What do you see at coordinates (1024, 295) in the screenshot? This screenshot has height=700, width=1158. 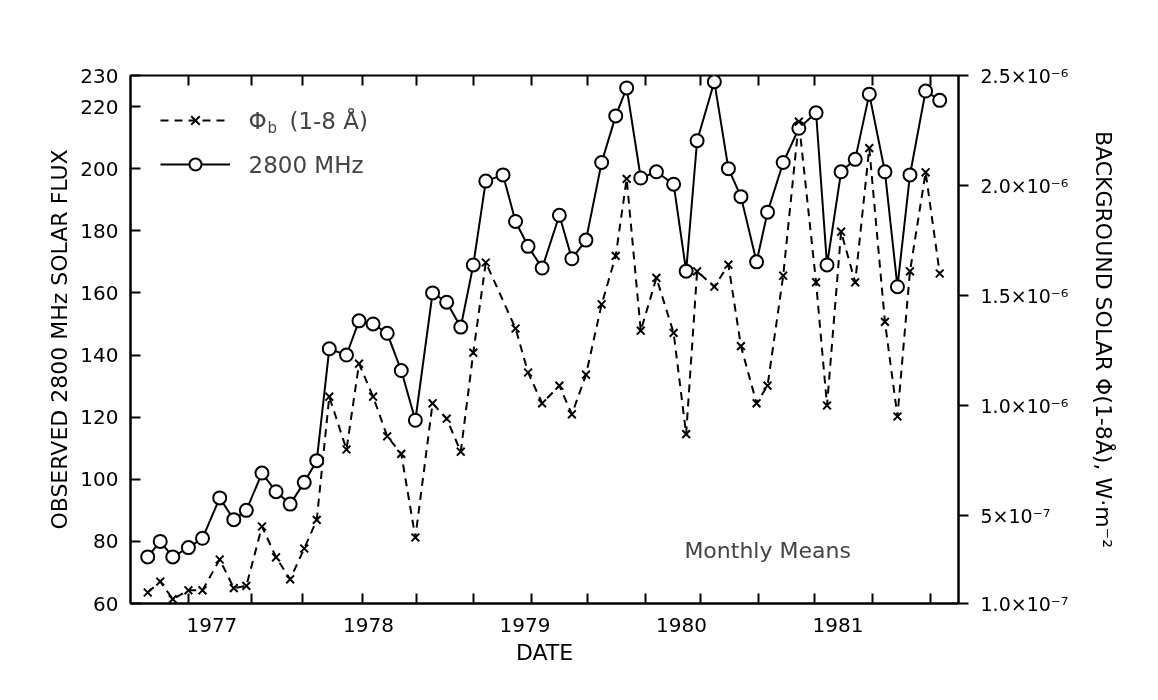 I see `y2-tick-label: 1.5×10⁻⁶` at bounding box center [1024, 295].